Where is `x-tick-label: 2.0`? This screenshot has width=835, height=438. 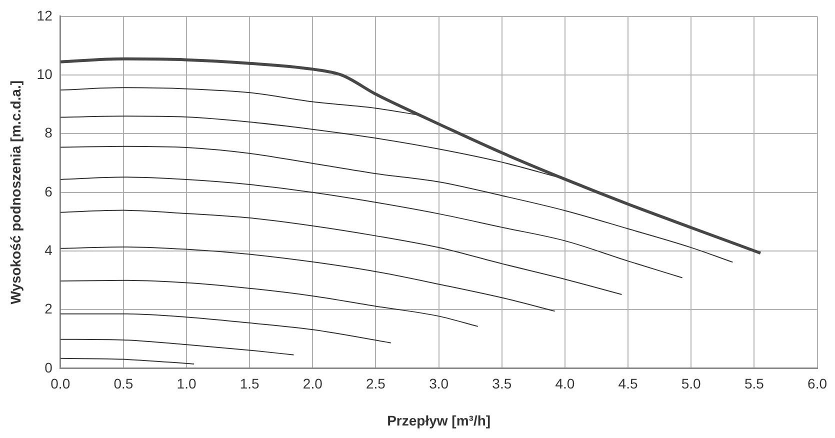
x-tick-label: 2.0 is located at coordinates (312, 384).